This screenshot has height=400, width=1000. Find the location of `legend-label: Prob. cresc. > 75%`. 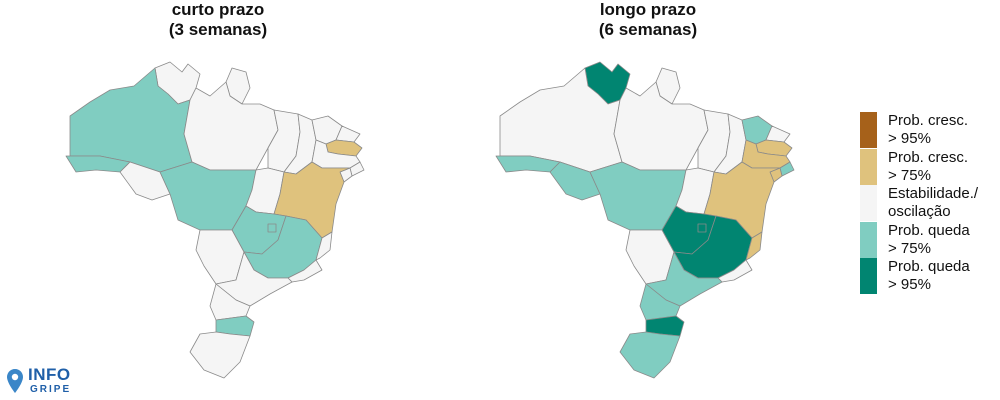

legend-label: Prob. cresc. > 75% is located at coordinates (928, 166).